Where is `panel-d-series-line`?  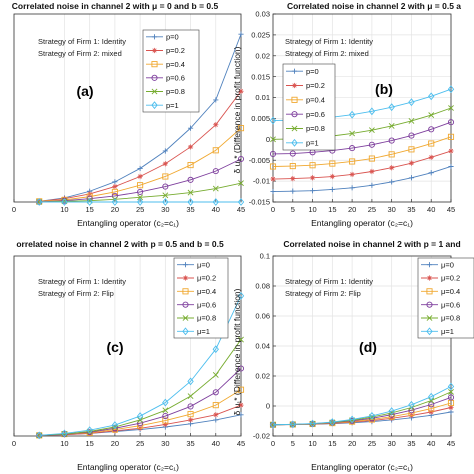 panel-d-series-line is located at coordinates (362, 406).